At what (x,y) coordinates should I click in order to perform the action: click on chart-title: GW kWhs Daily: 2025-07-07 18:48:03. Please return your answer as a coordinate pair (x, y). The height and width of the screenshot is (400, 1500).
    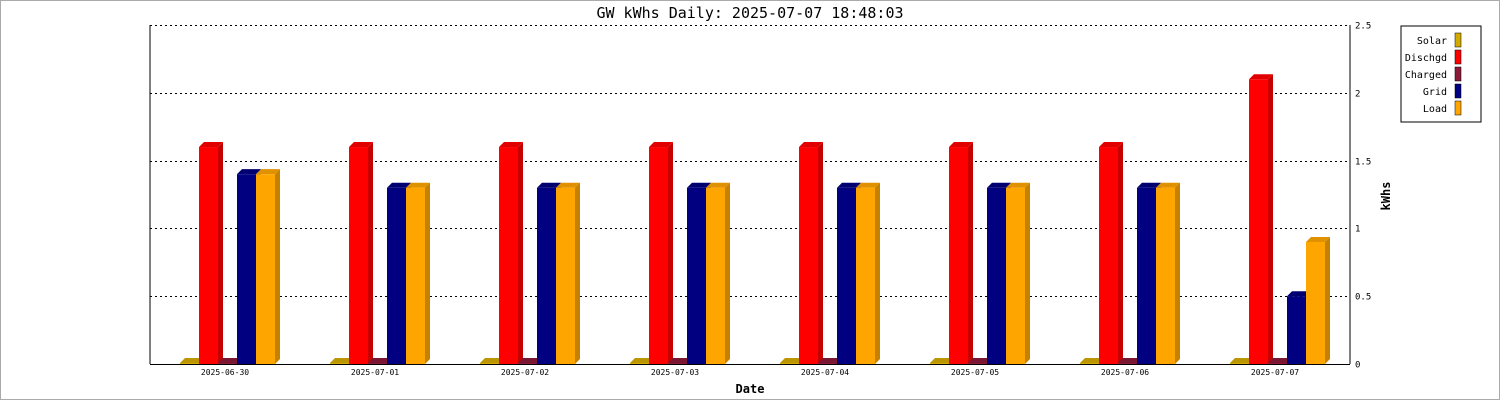
    Looking at the image, I should click on (749, 13).